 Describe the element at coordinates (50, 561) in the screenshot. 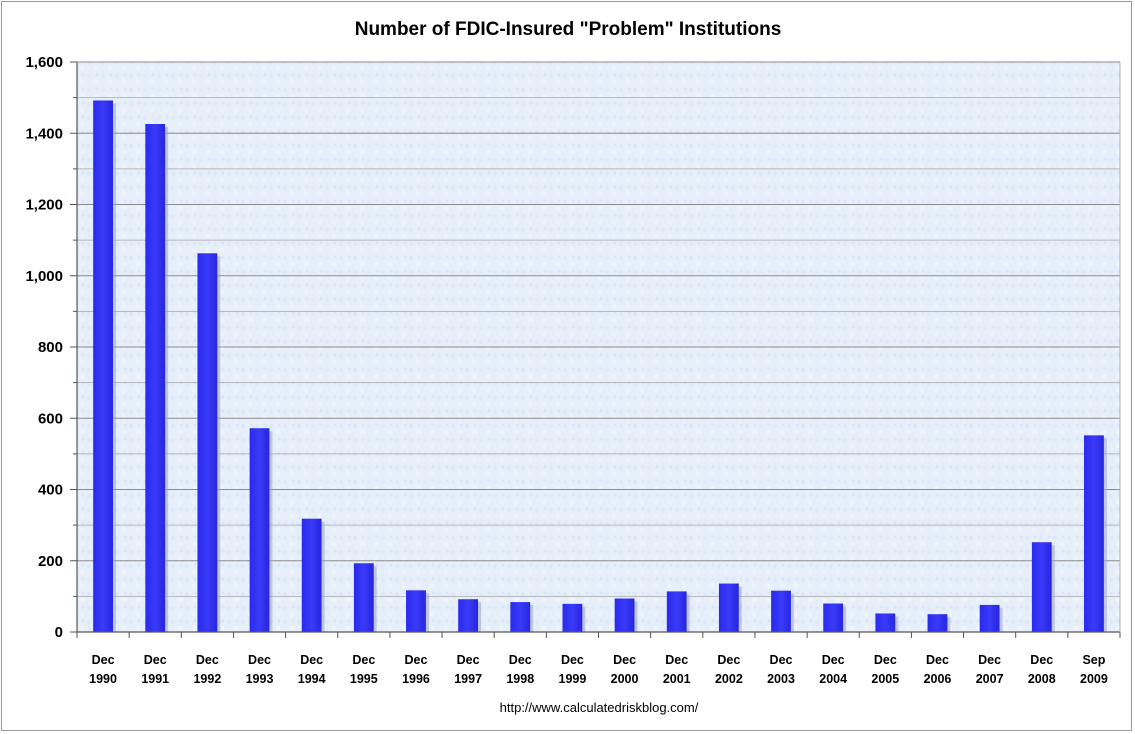

I see `y-tick-label: 200` at that location.